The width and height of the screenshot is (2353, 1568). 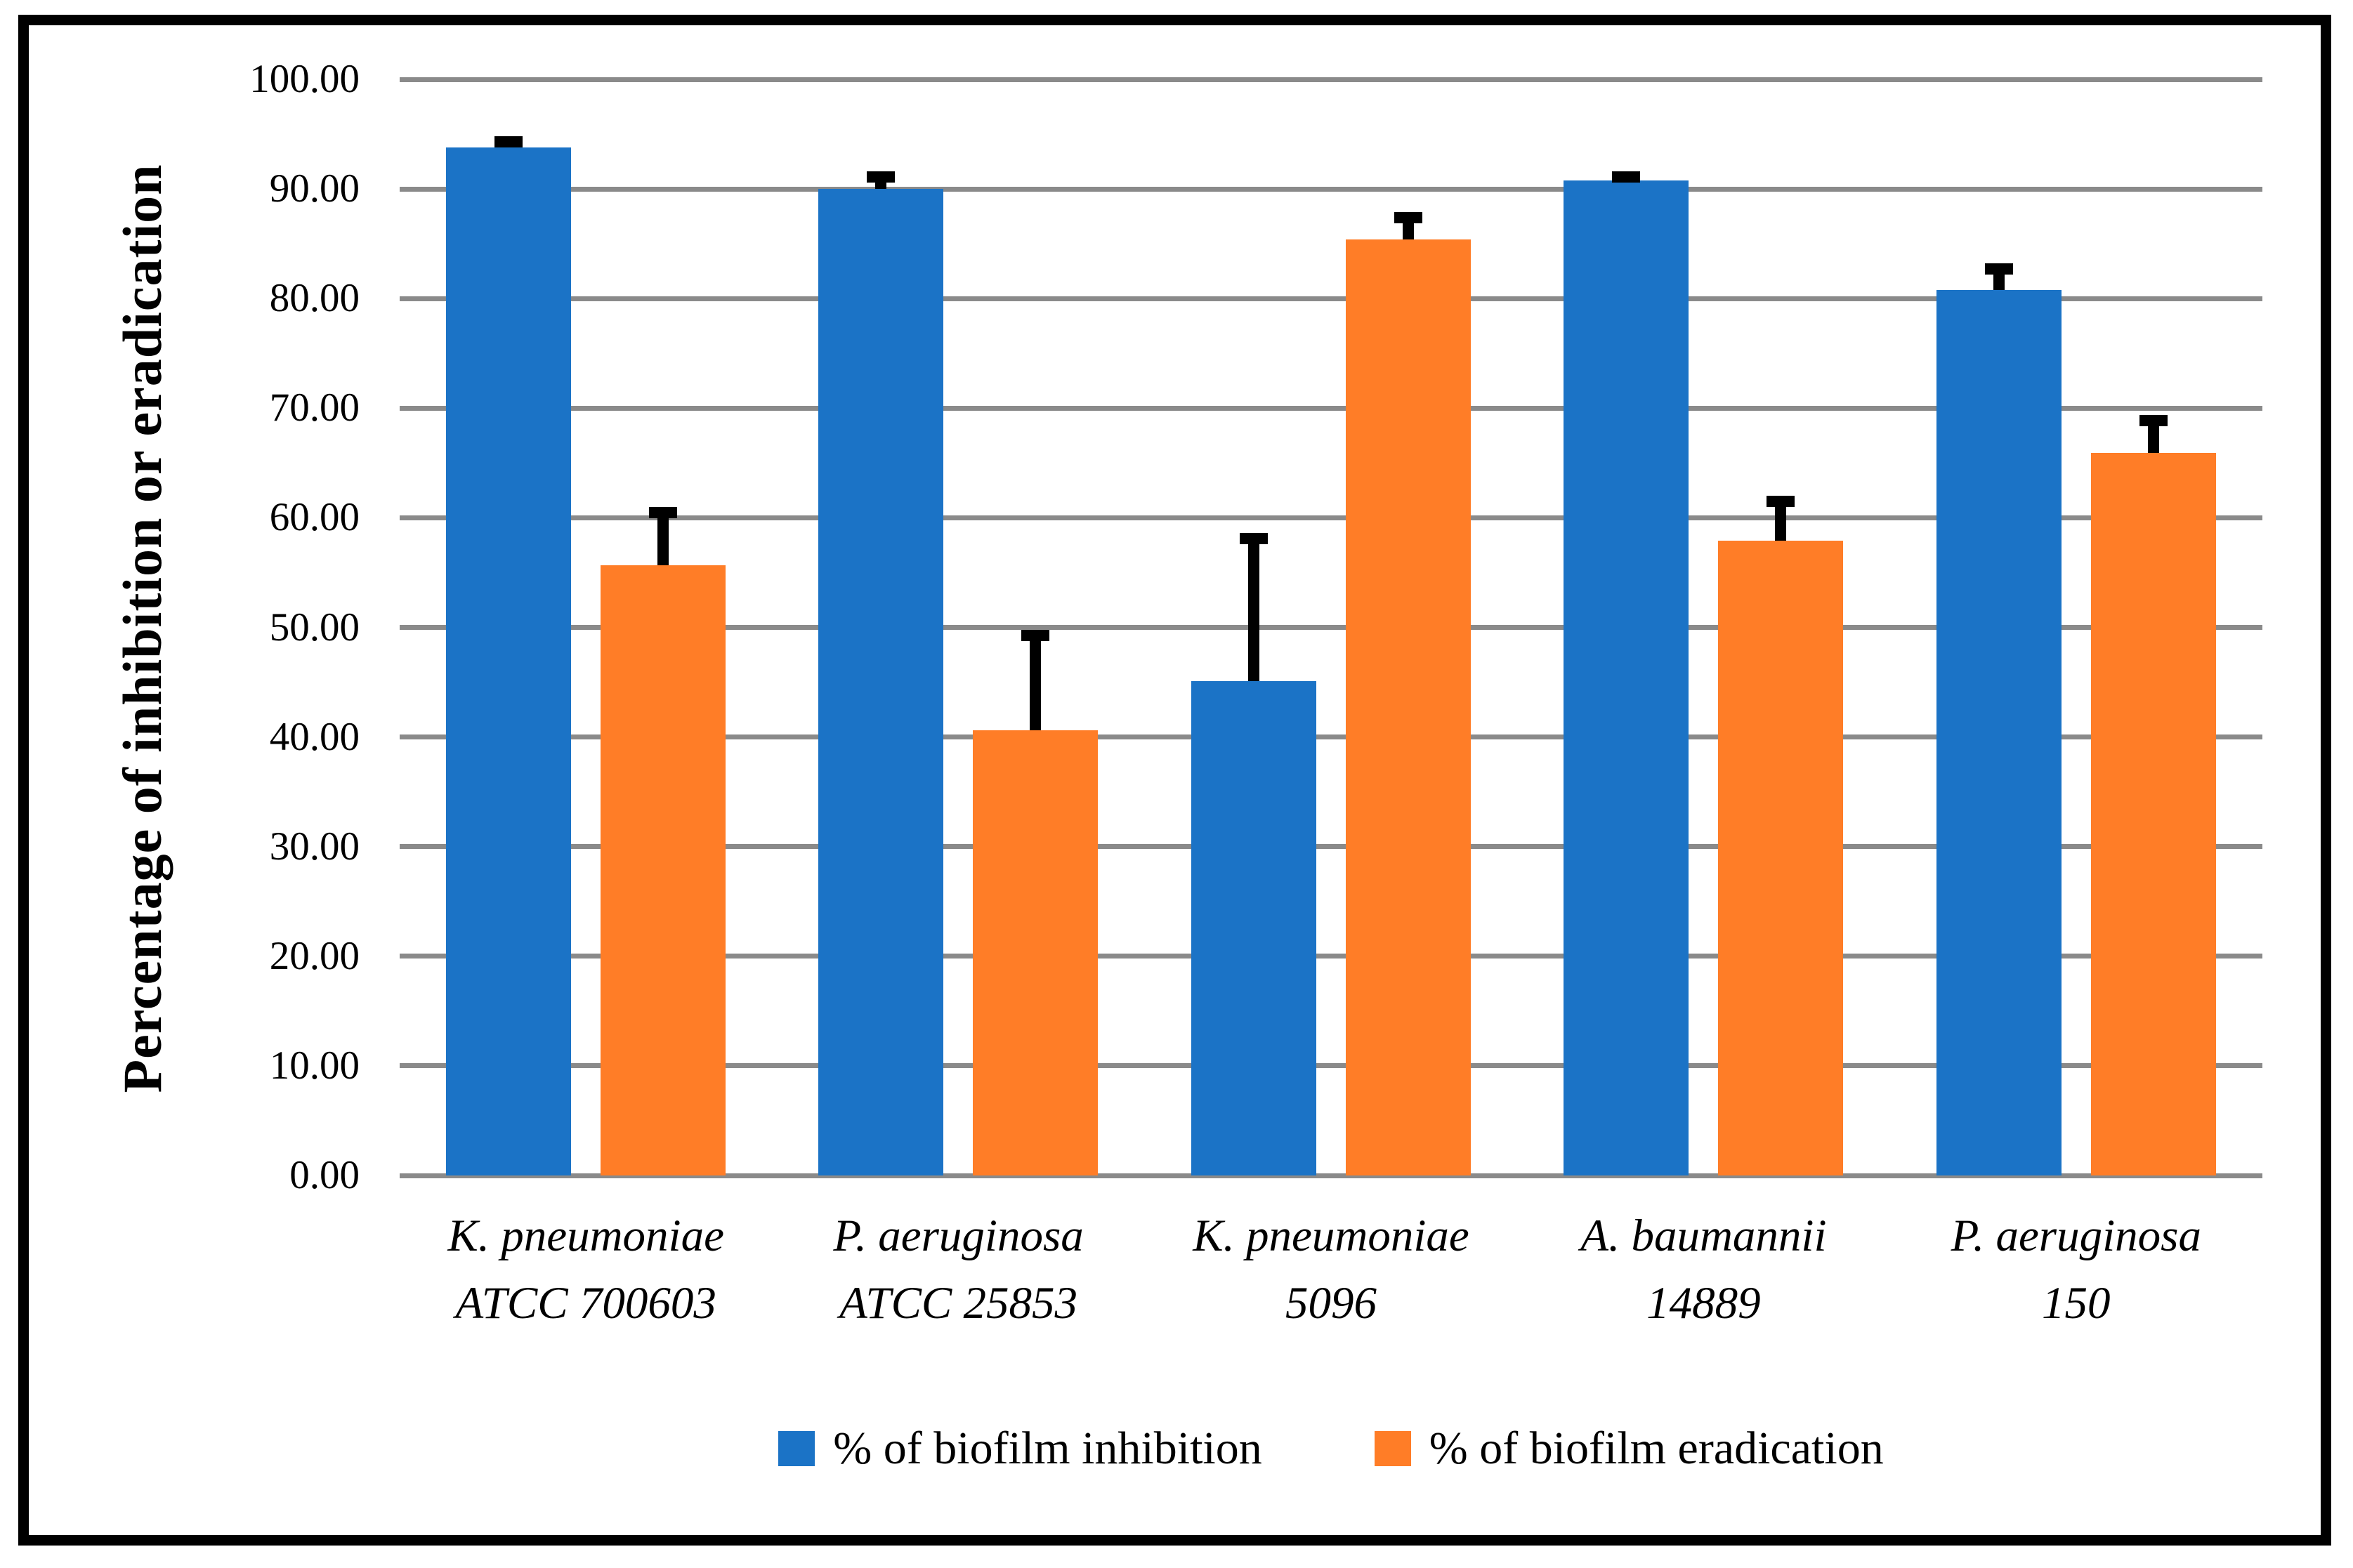 I want to click on legend-item-inhibition: % of biofilm inhibition, so click(x=1020, y=1448).